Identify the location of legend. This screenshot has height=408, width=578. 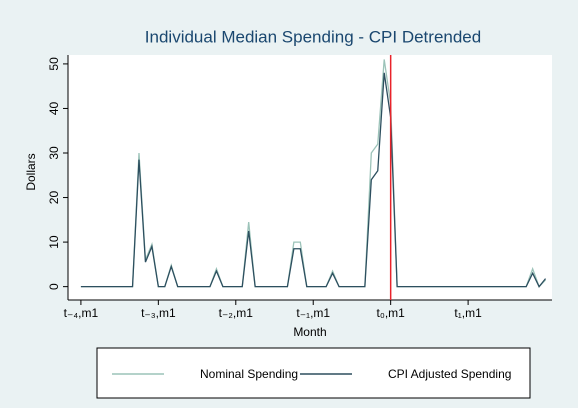
(313, 373).